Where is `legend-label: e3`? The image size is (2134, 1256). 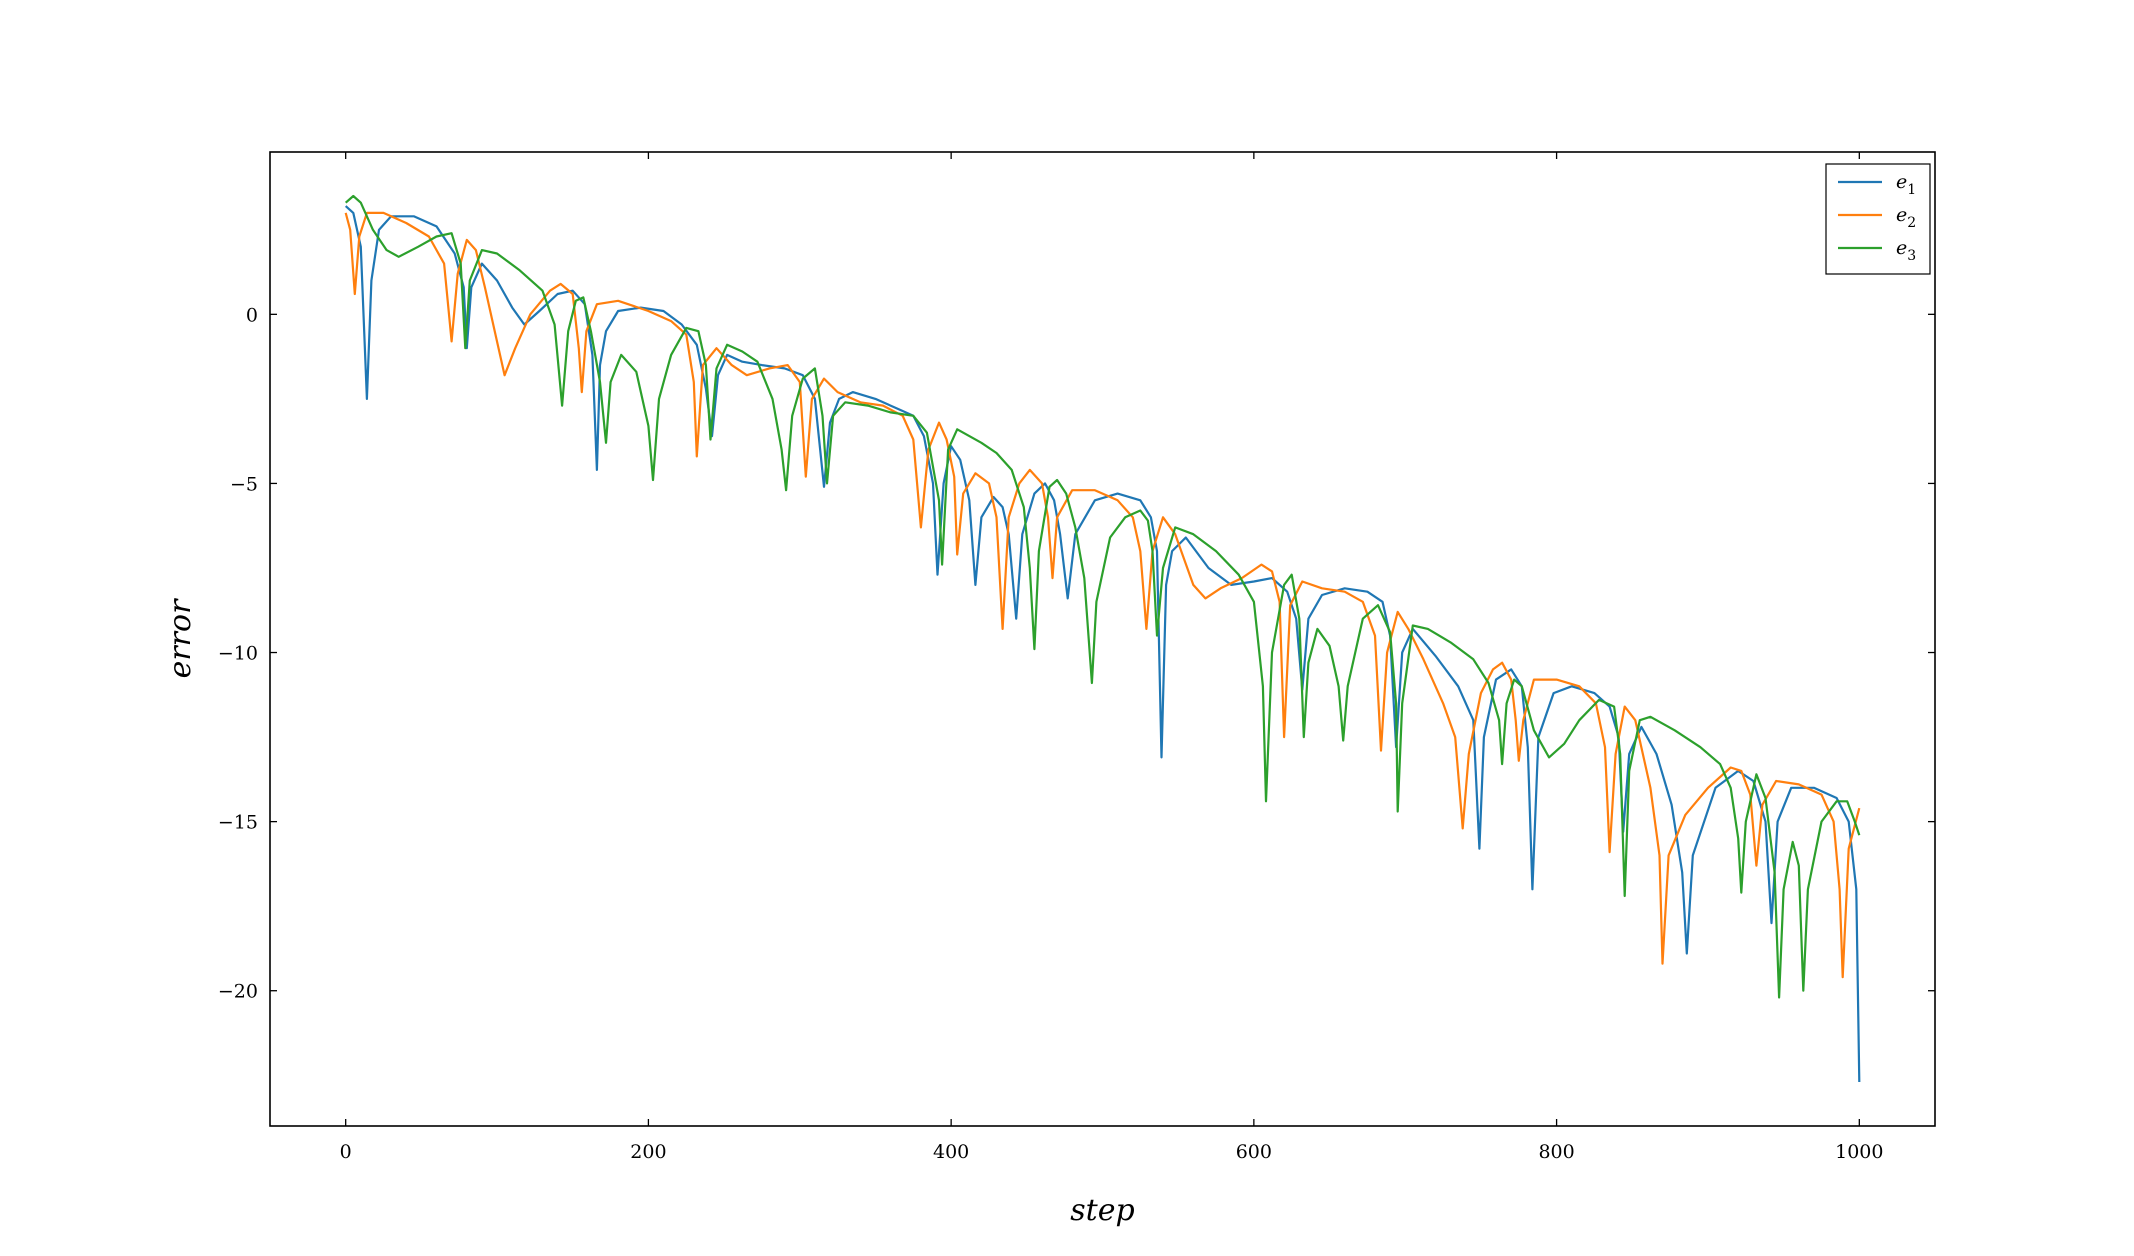 legend-label: e3 is located at coordinates (1906, 250).